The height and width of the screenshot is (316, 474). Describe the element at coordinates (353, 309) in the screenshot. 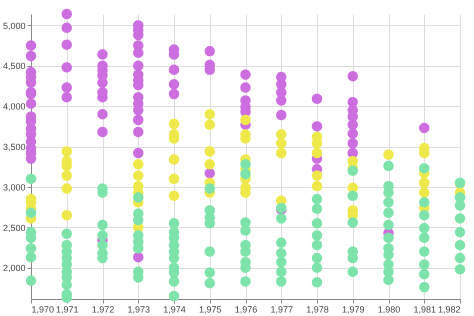

I see `x-tick-label: 1,979` at that location.